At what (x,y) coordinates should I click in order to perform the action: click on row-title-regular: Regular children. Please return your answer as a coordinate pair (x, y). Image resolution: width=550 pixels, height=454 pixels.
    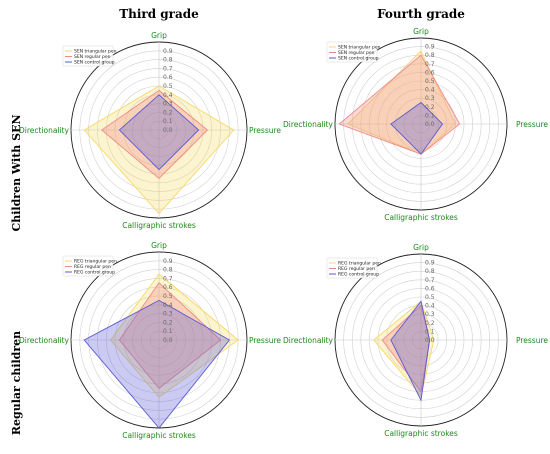
    Looking at the image, I should click on (16, 383).